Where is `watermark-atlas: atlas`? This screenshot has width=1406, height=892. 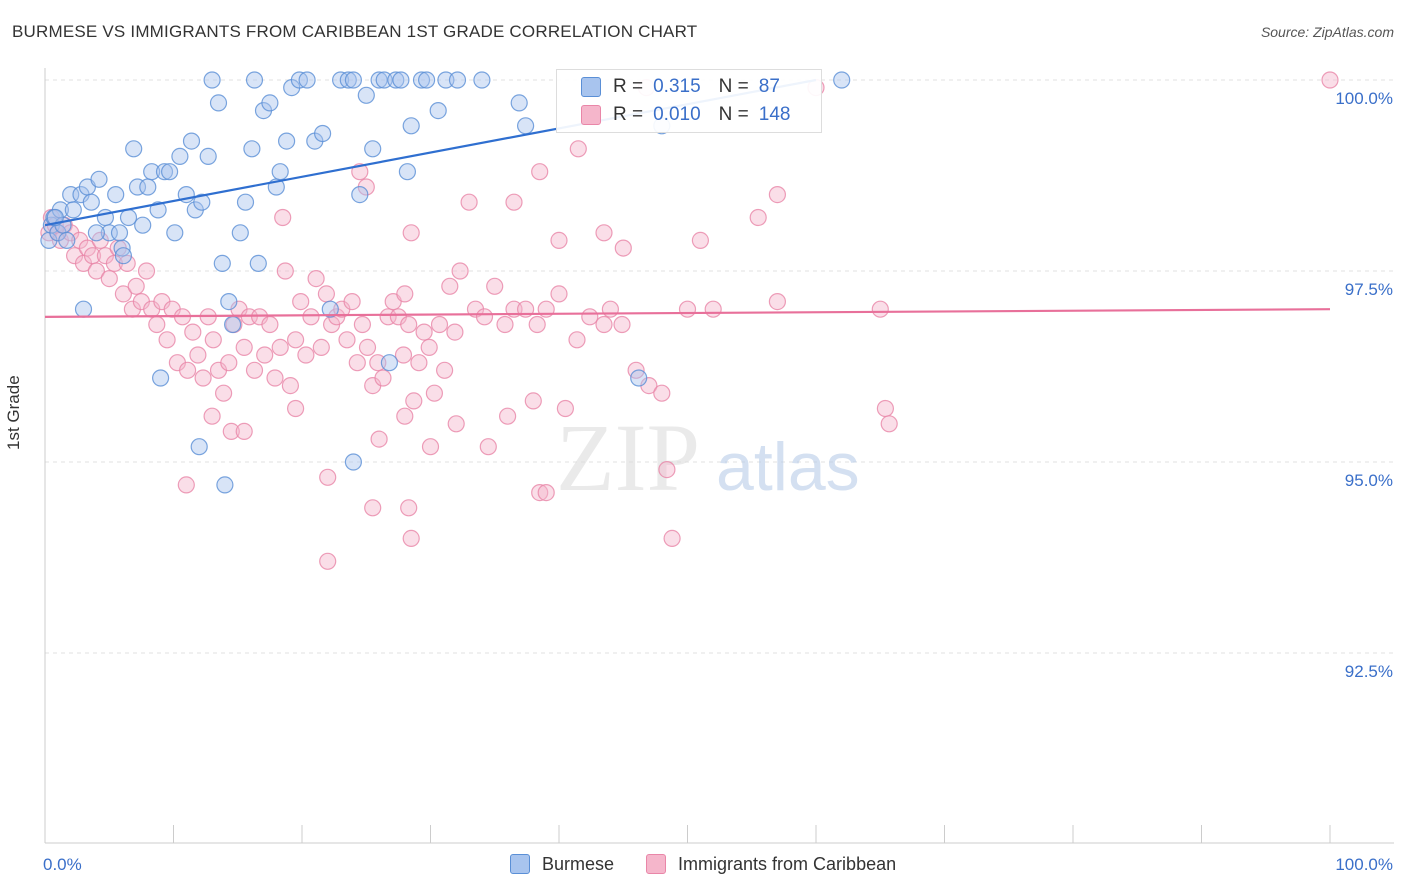 watermark-atlas: atlas is located at coordinates (788, 467).